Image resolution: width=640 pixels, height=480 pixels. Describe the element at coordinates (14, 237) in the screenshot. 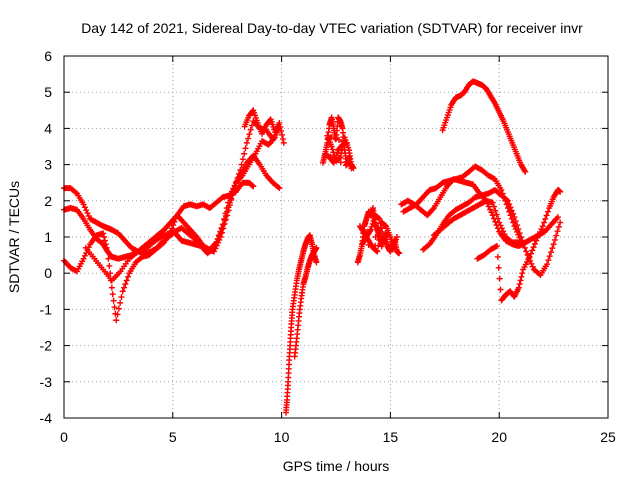

I see `y-axis-label: SDTVAR / TECUs` at that location.